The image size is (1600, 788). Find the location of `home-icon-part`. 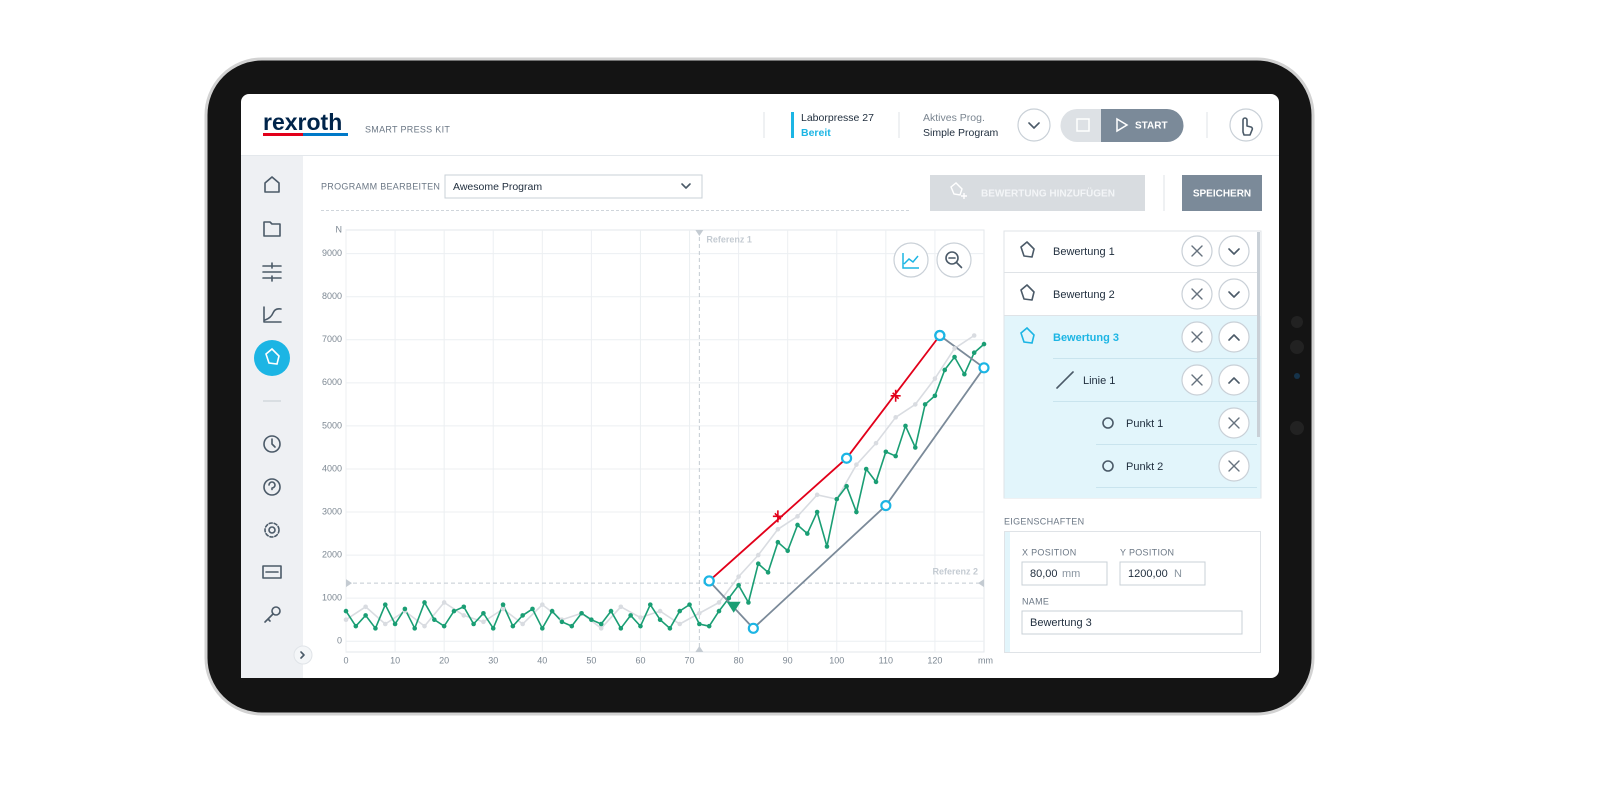

home-icon-part is located at coordinates (272, 184).